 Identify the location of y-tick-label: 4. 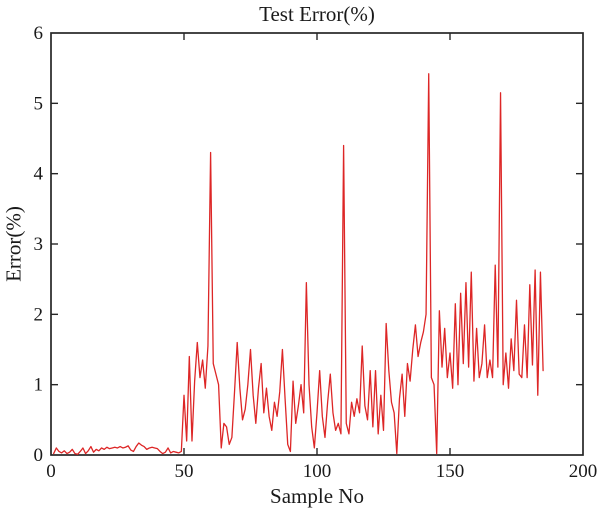
(39, 174).